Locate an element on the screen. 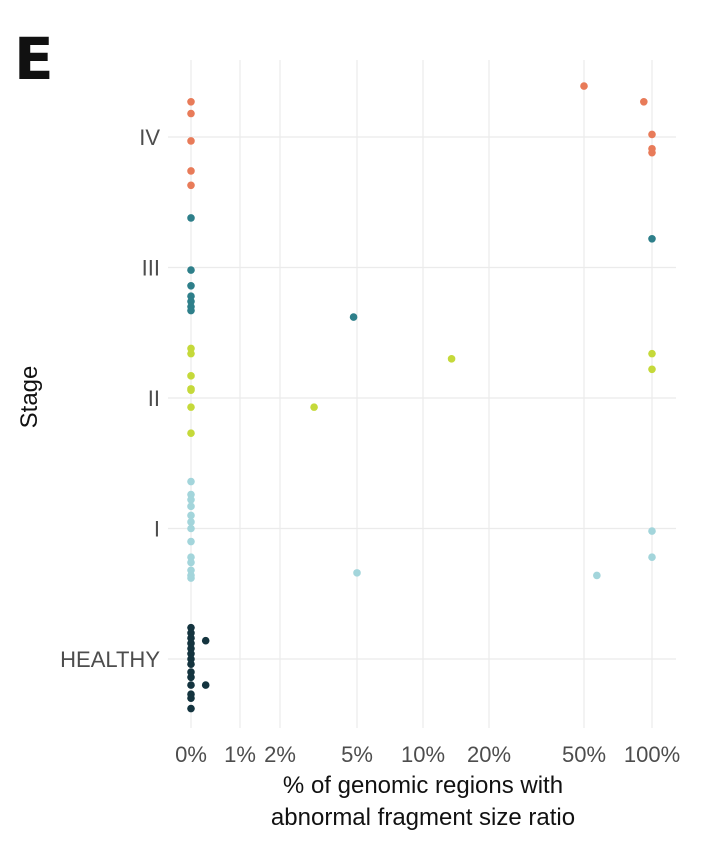 This screenshot has height=856, width=704. x-tick-label: 50% is located at coordinates (584, 754).